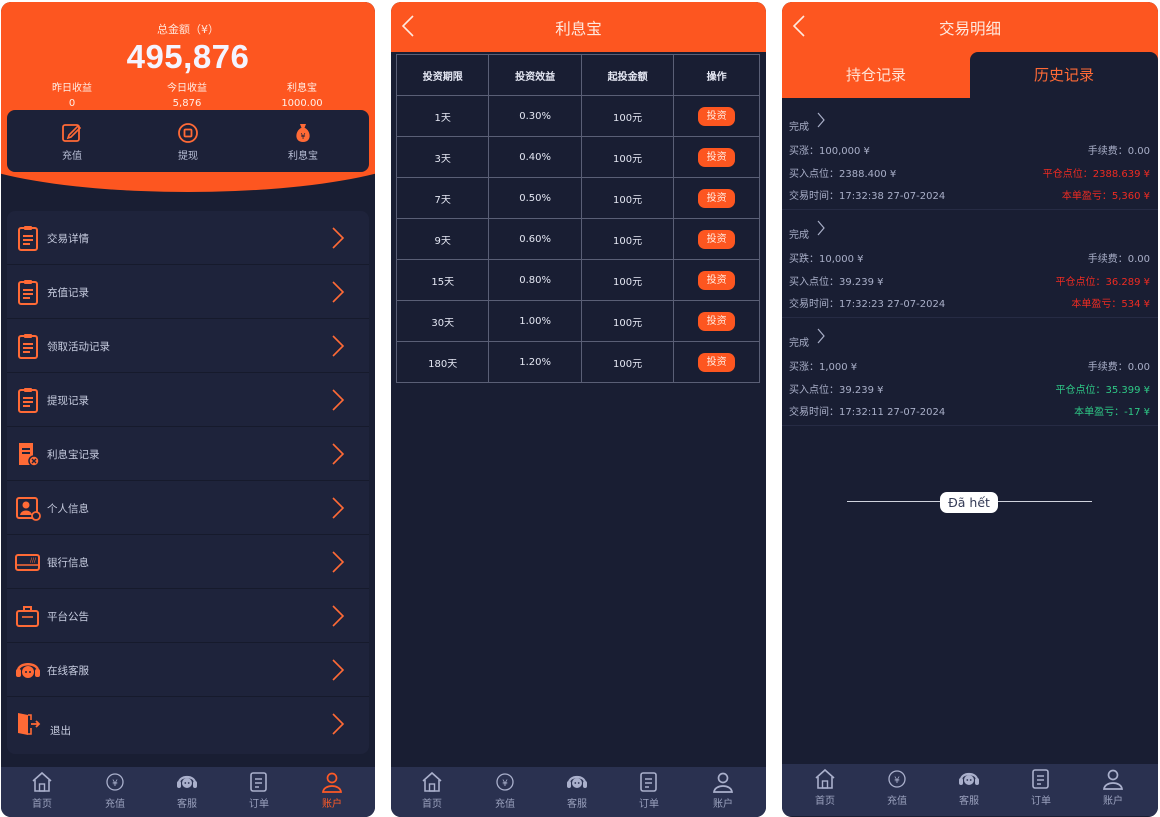  I want to click on tab-label: 充值, so click(505, 804).